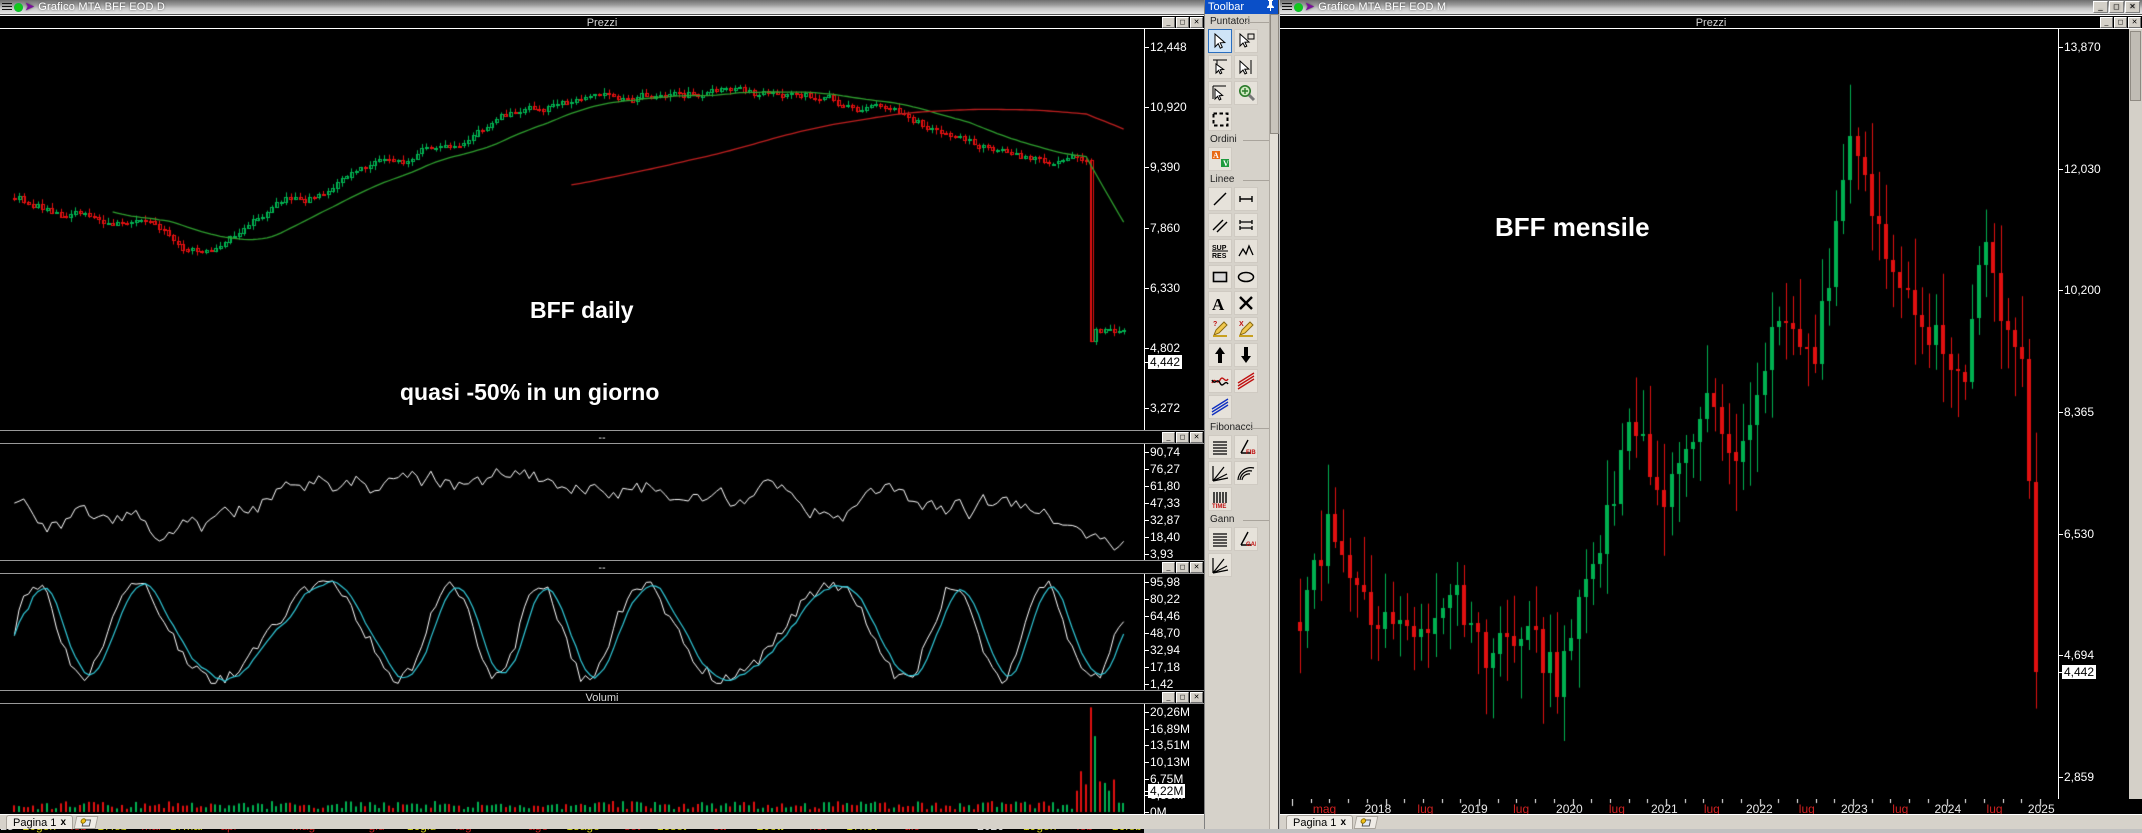 The width and height of the screenshot is (2142, 833). What do you see at coordinates (1246, 447) in the screenshot?
I see `fibonacci-expansion-tool: FIBO` at bounding box center [1246, 447].